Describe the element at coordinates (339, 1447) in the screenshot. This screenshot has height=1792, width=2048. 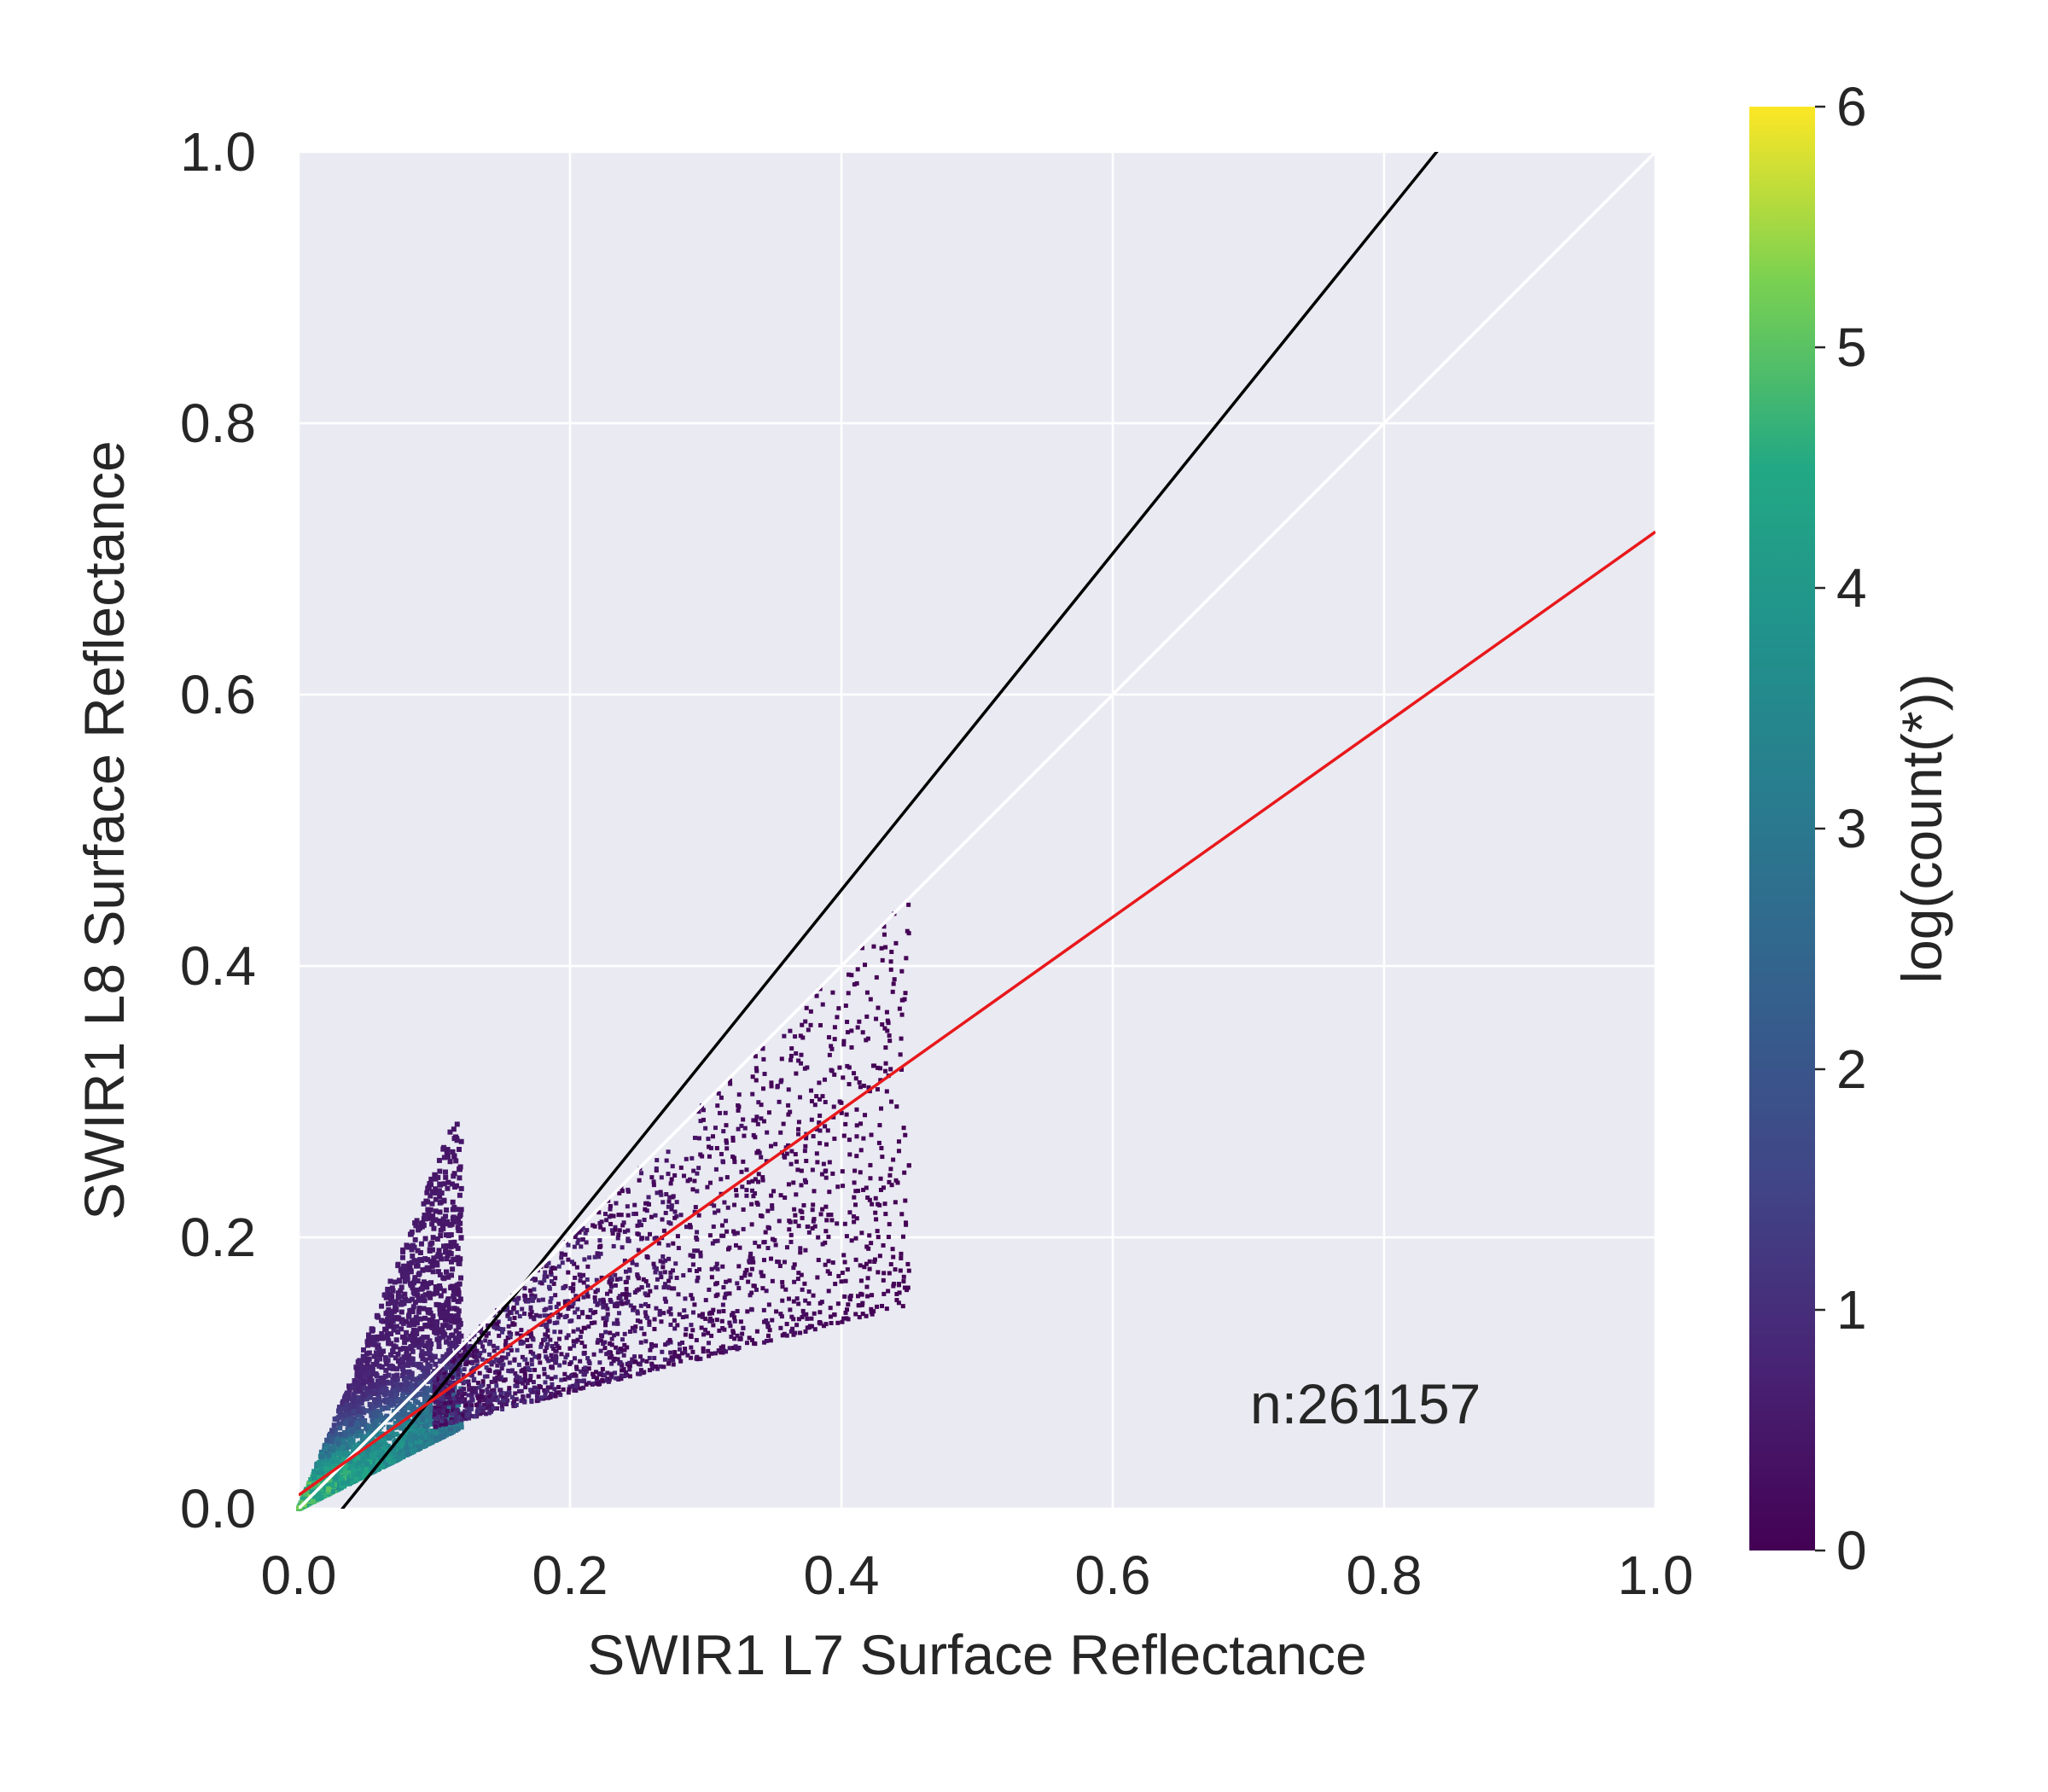
I see `density-point-2092` at that location.